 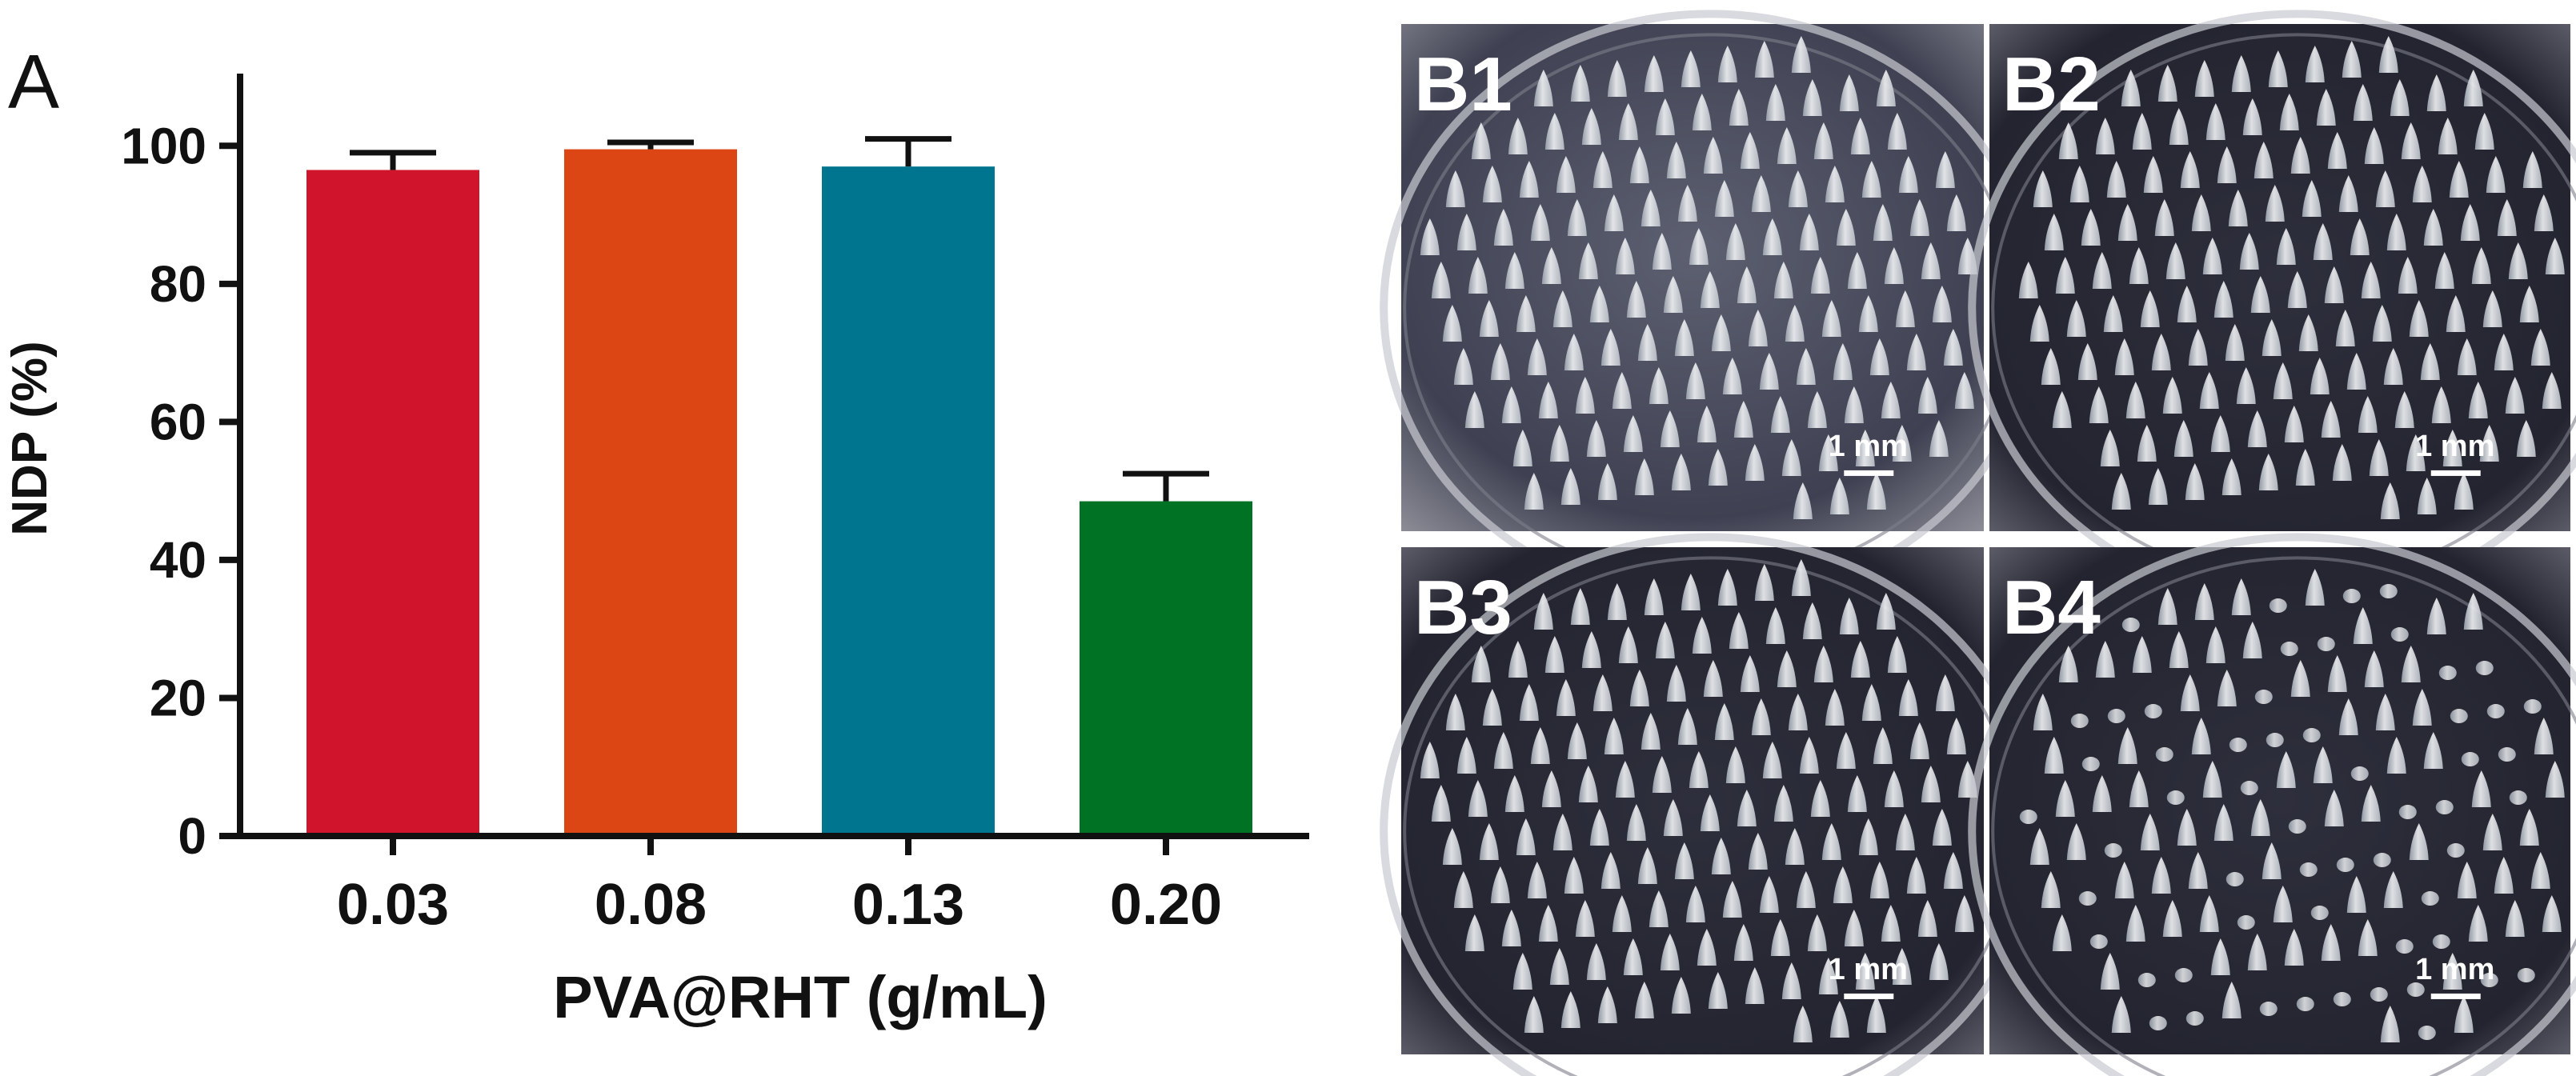 What do you see at coordinates (33, 82) in the screenshot?
I see `panel-label-a: A` at bounding box center [33, 82].